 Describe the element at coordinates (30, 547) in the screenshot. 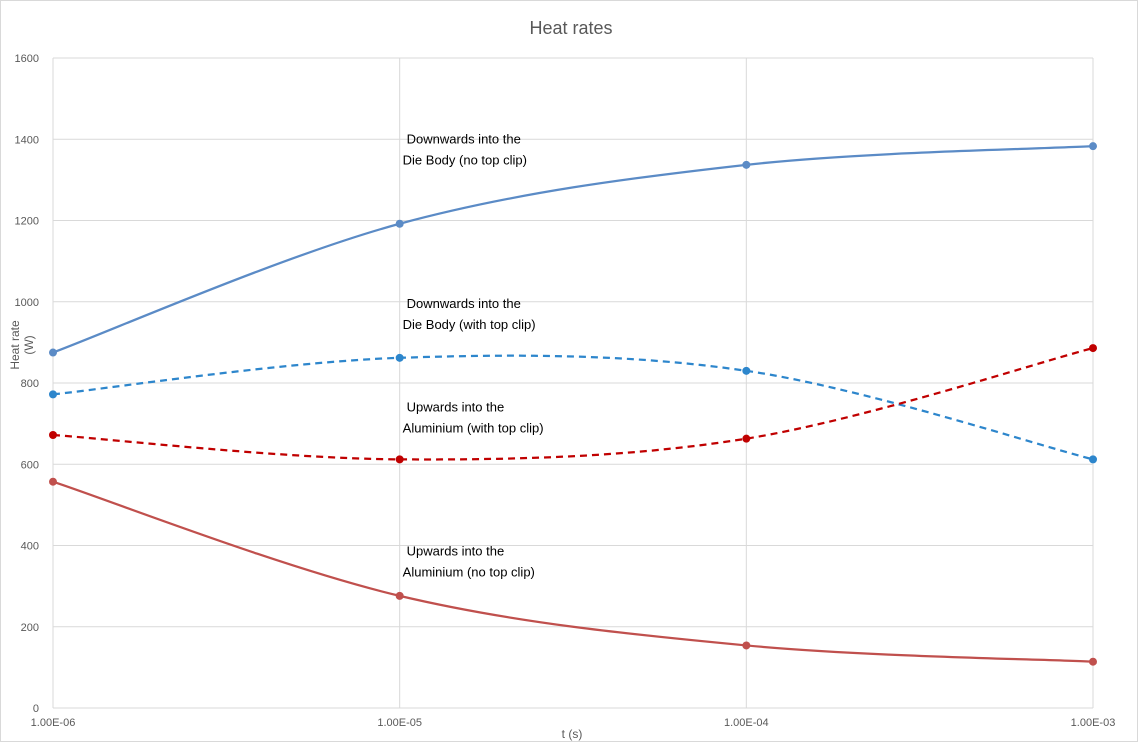

I see `y-tick-label: 400` at that location.